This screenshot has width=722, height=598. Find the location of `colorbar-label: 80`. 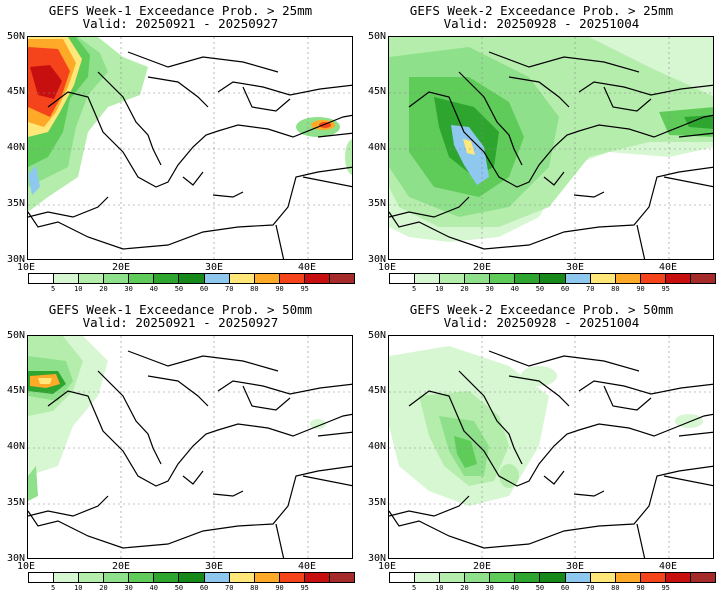

colorbar-label: 80 is located at coordinates (254, 289).